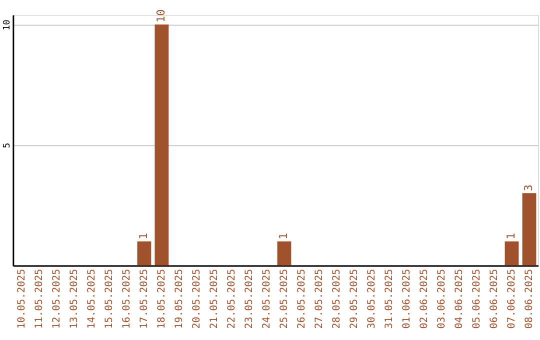 This screenshot has width=540, height=340. What do you see at coordinates (162, 298) in the screenshot?
I see `x-tick-label: 18.05.2025` at bounding box center [162, 298].